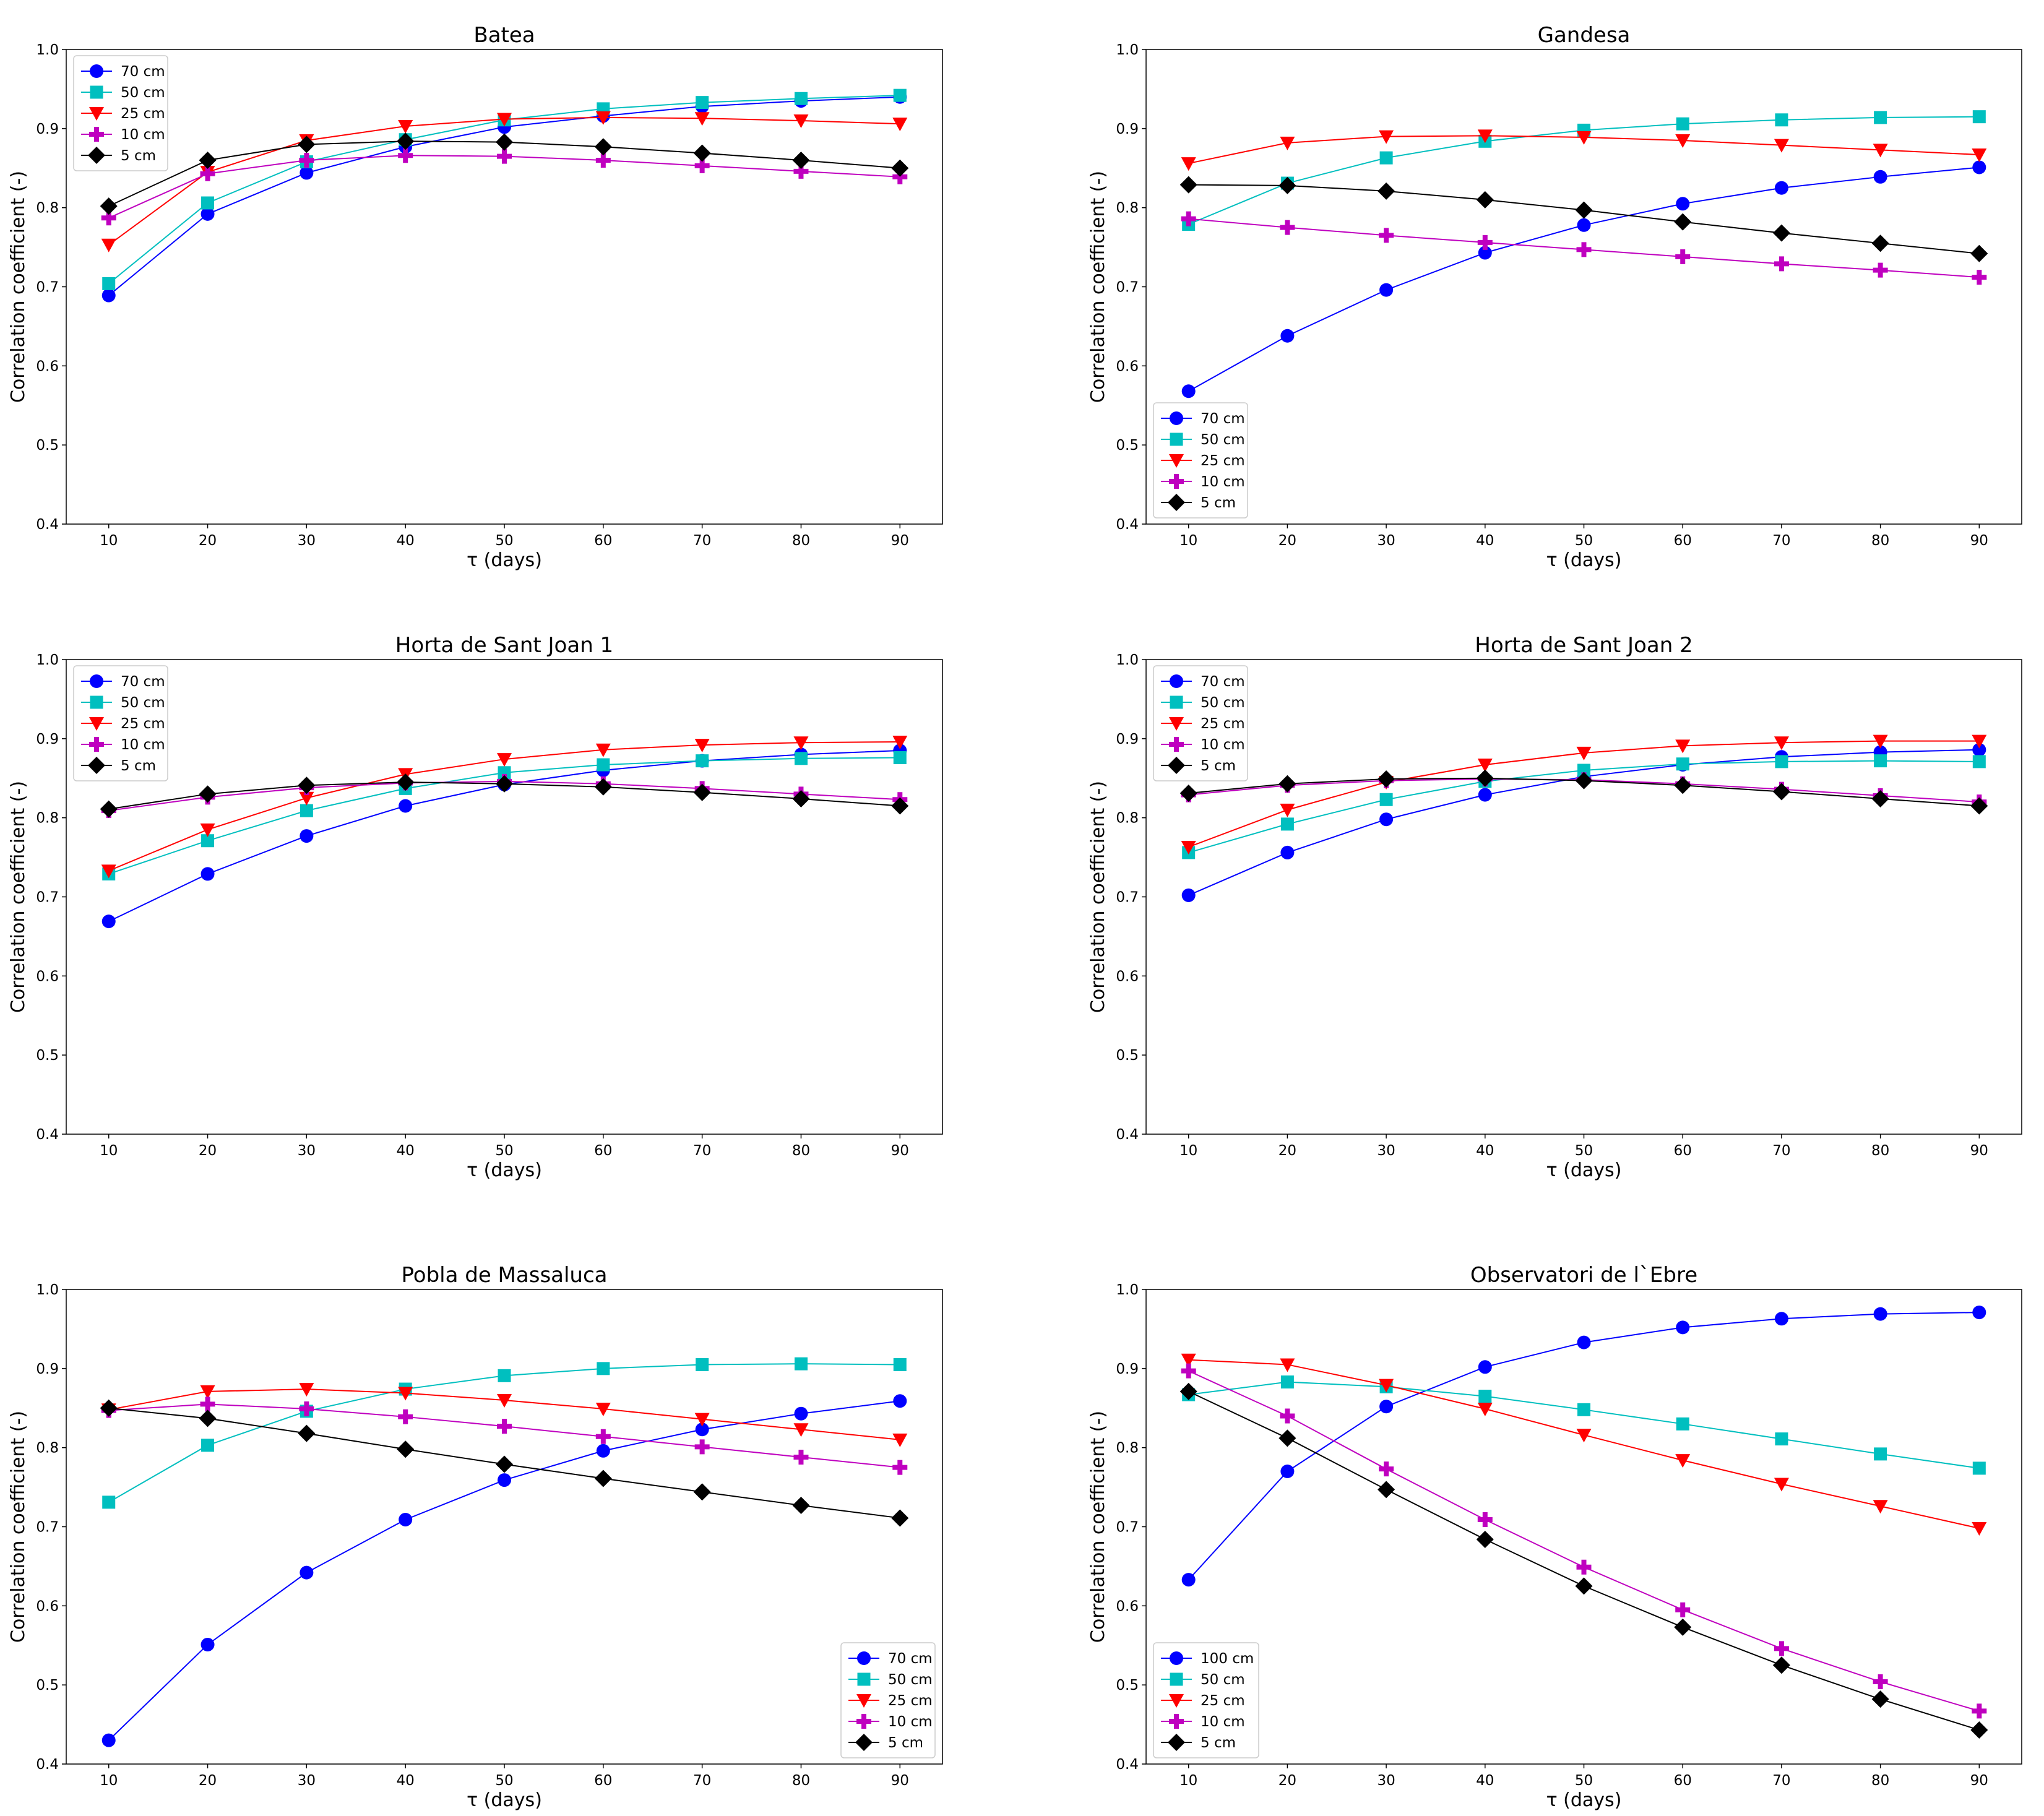 This screenshot has height=1816, width=2044. Describe the element at coordinates (143, 72) in the screenshot. I see `legend-label: 70 cm` at that location.